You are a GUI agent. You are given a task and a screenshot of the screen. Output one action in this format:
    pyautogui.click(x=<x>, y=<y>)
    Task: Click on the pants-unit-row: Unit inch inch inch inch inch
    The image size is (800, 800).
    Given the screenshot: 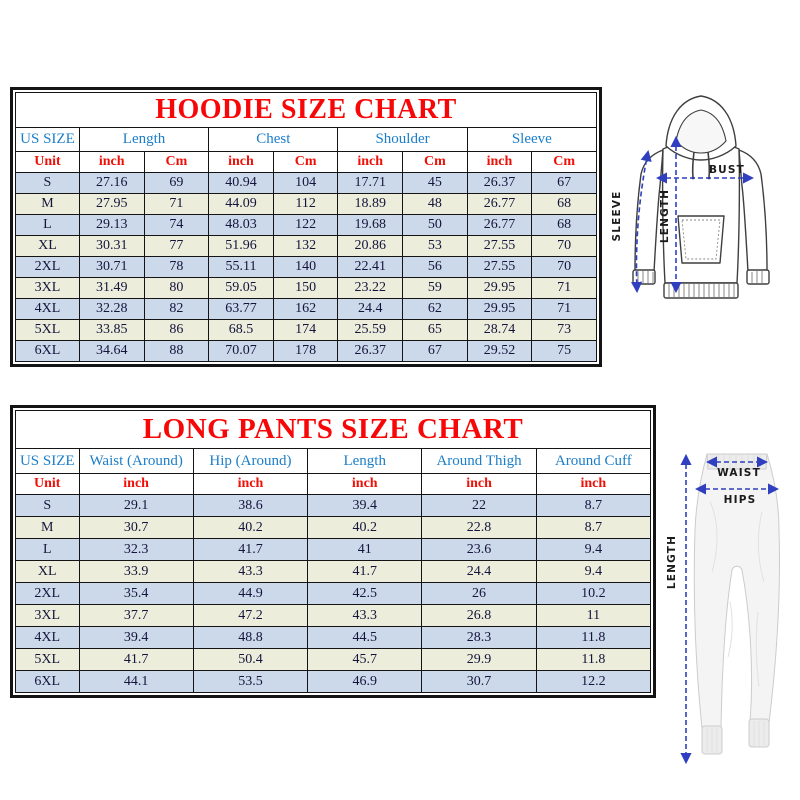 What is the action you would take?
    pyautogui.click(x=333, y=484)
    